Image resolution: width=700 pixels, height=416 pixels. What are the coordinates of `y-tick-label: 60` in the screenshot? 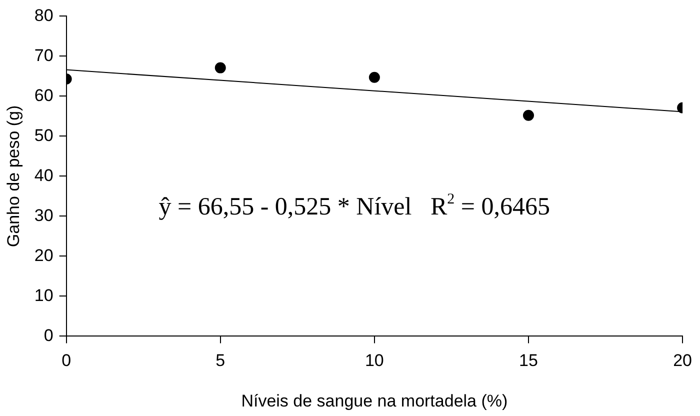 It's located at (44, 95).